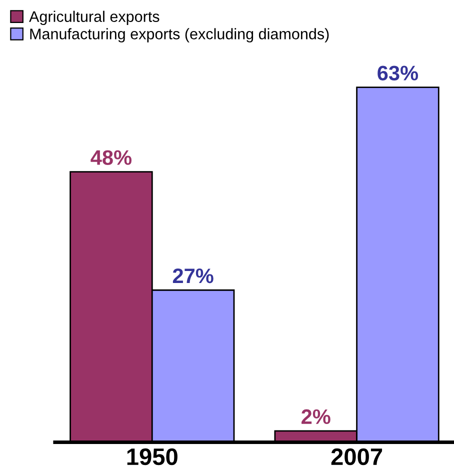 Image resolution: width=454 pixels, height=476 pixels. What do you see at coordinates (179, 35) in the screenshot?
I see `legend-label: Manufacturing exports (excluding diamonds)` at bounding box center [179, 35].